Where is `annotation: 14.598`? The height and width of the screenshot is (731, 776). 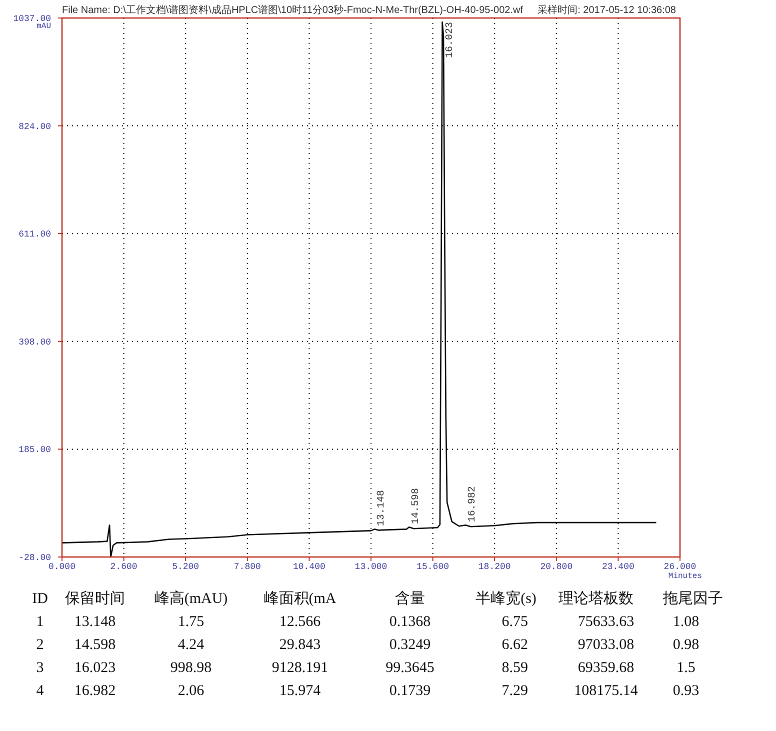 annotation: 14.598 is located at coordinates (416, 506).